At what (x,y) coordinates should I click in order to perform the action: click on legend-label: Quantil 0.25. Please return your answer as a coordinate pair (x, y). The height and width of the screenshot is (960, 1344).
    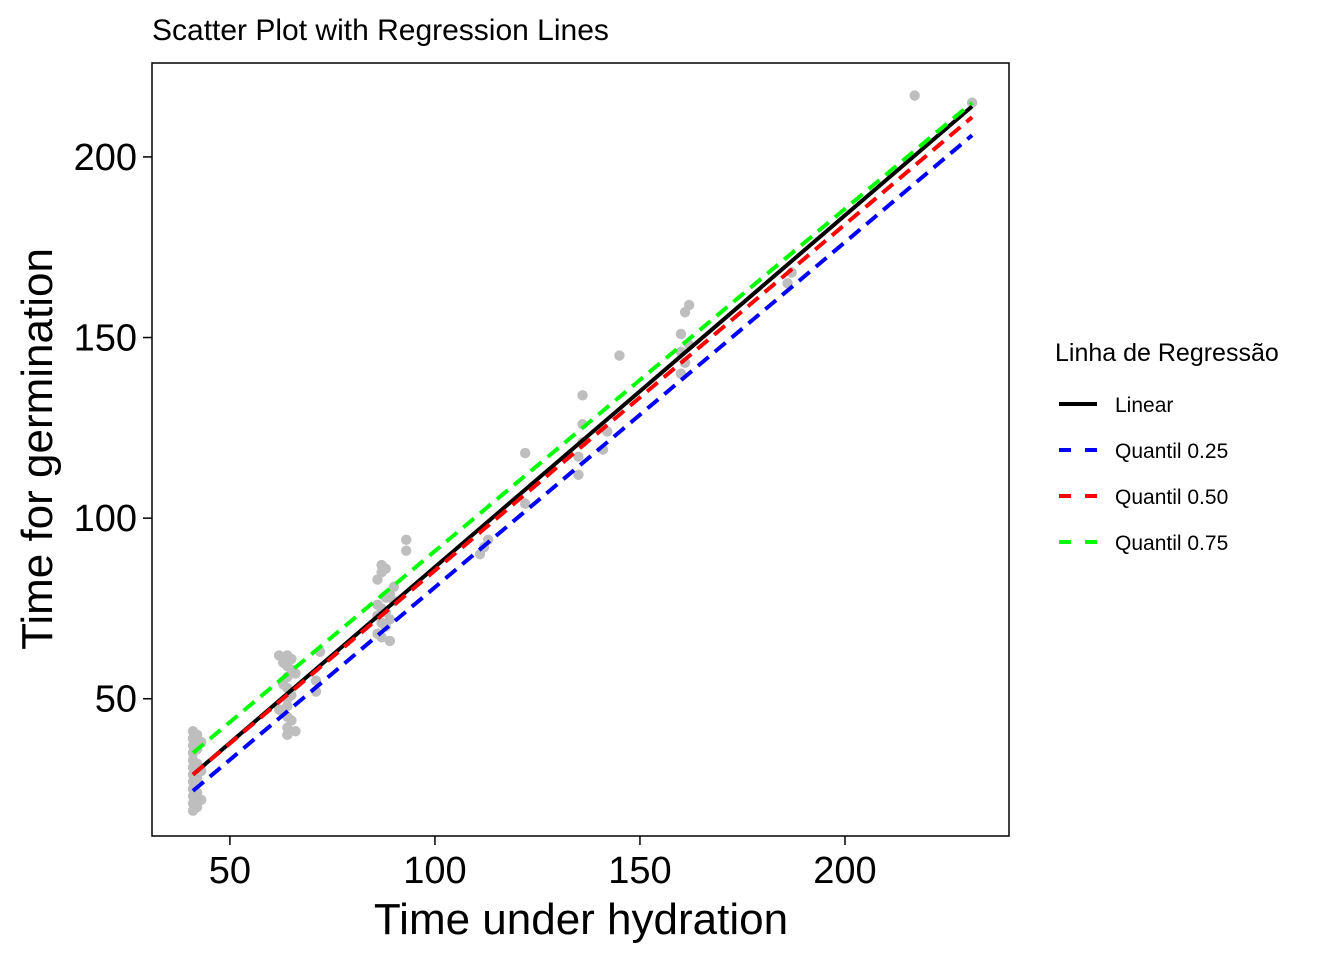
    Looking at the image, I should click on (1171, 451).